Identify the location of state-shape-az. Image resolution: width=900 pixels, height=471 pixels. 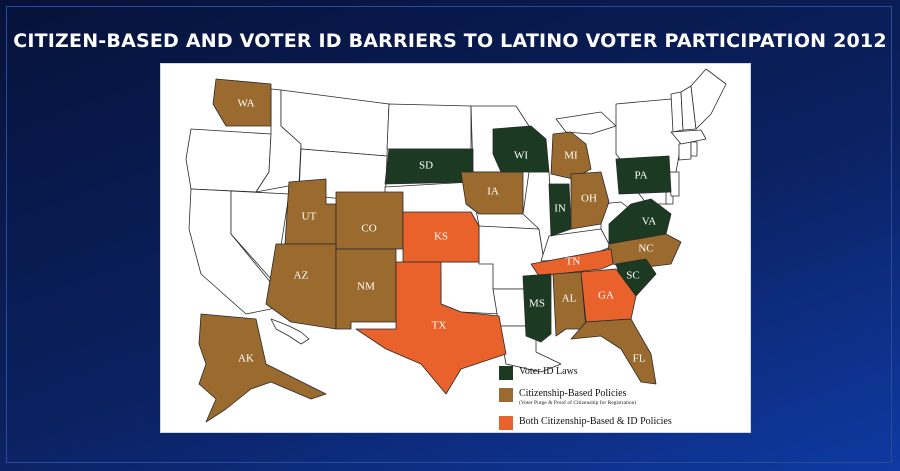
(301, 286).